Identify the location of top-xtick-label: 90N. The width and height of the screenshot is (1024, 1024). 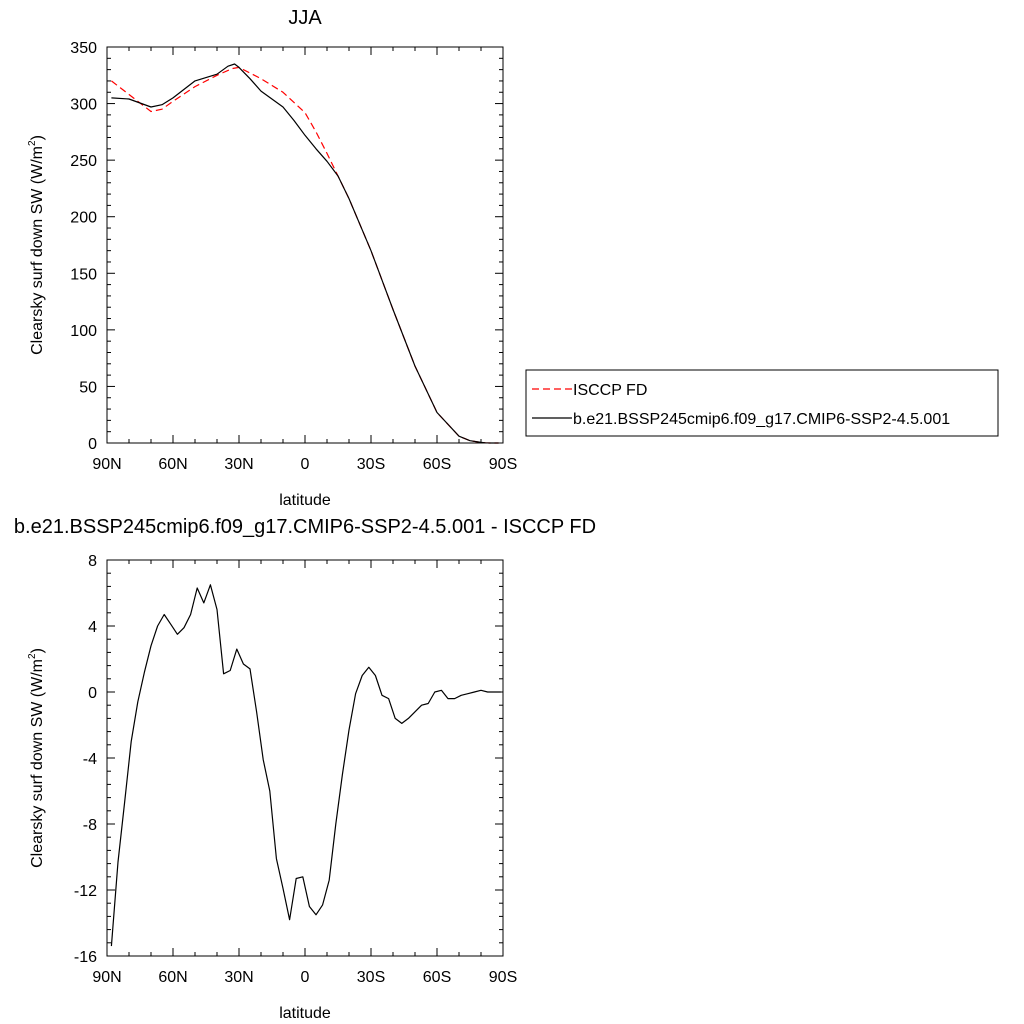
(106, 464).